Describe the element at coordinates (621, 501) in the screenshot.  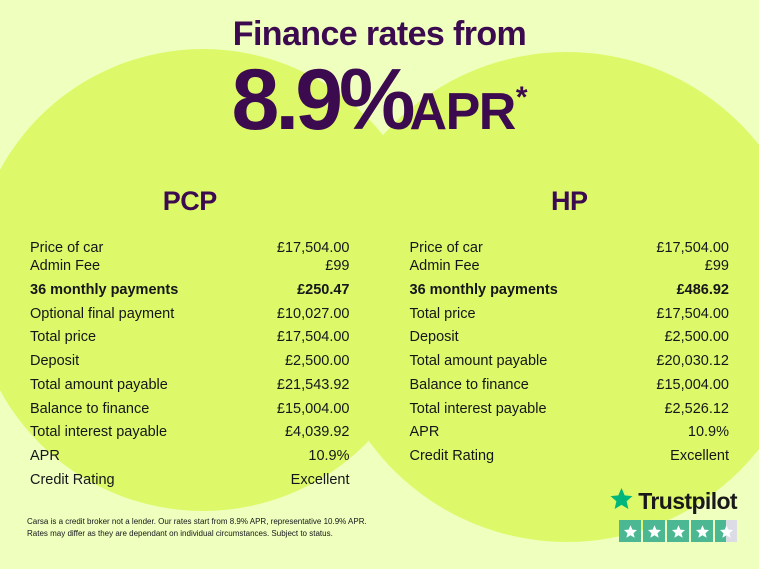
I see `trustpilot-star-icon` at that location.